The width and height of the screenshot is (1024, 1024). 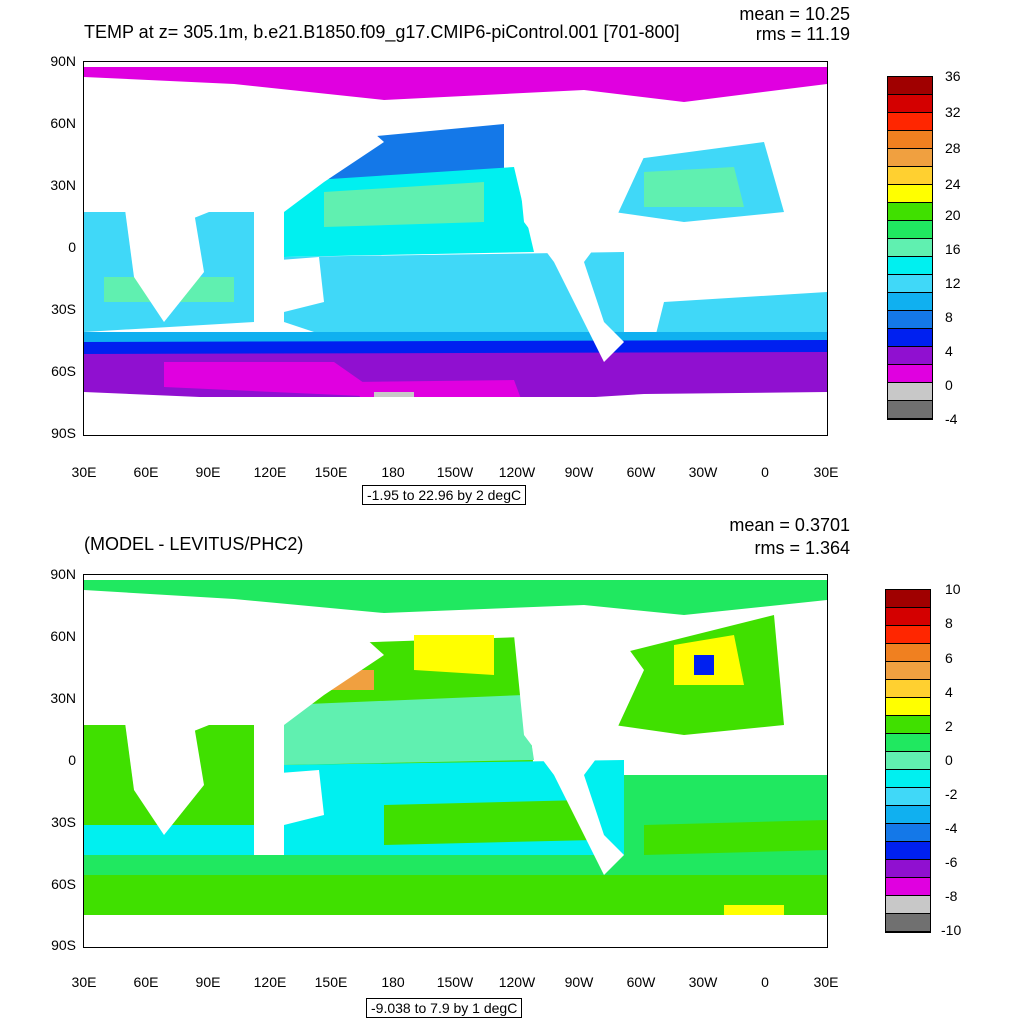 I want to click on colorbar-label: 10, so click(x=953, y=589).